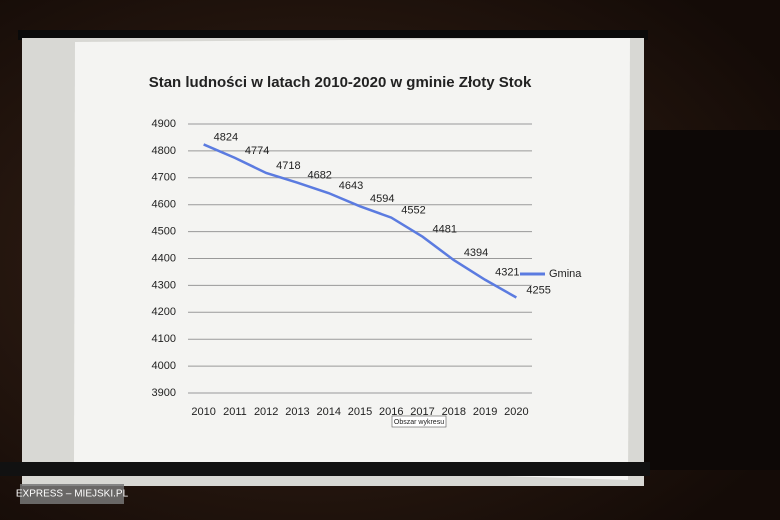 Image resolution: width=780 pixels, height=520 pixels. I want to click on y-tick-label: 4700, so click(164, 178).